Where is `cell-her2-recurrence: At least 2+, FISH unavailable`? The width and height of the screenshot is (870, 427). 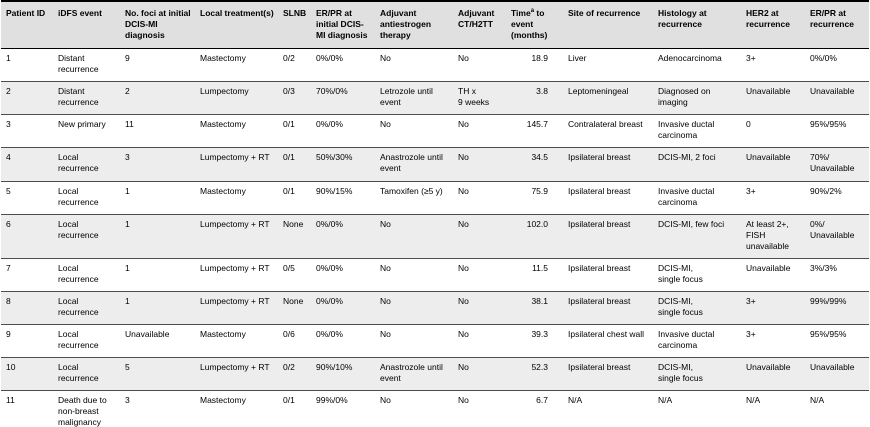
cell-her2-recurrence: At least 2+, FISH unavailable is located at coordinates (773, 236).